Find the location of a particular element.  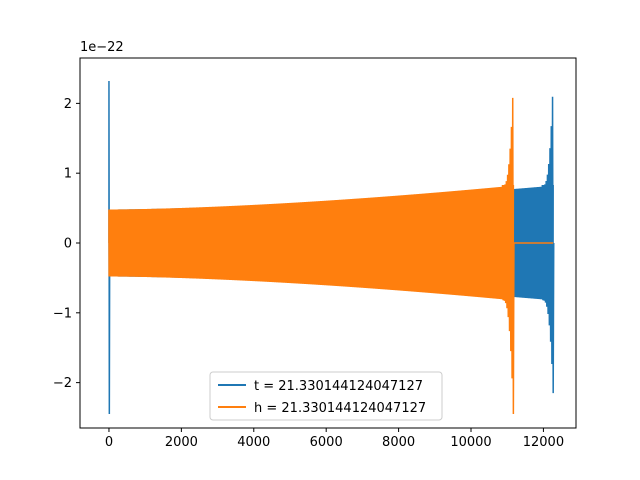

legend-label-h: h = 21.330144124047127 is located at coordinates (340, 408).